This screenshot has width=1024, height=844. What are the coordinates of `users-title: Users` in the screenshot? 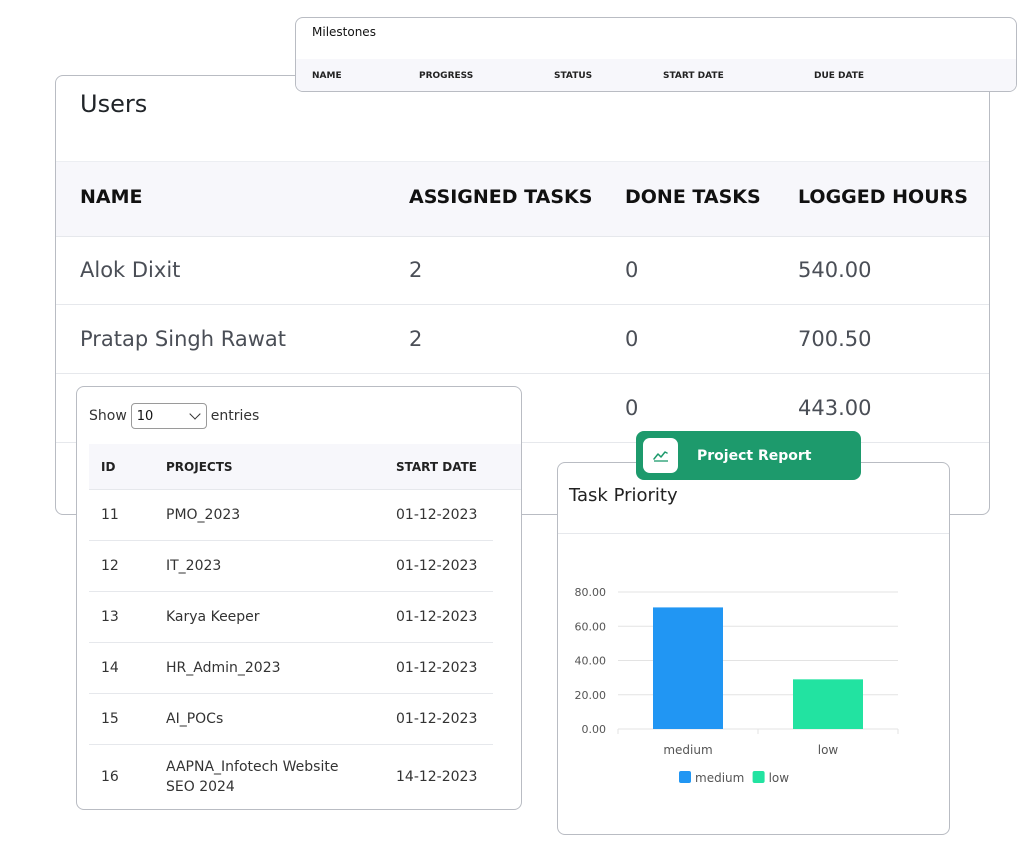 It's located at (114, 104).